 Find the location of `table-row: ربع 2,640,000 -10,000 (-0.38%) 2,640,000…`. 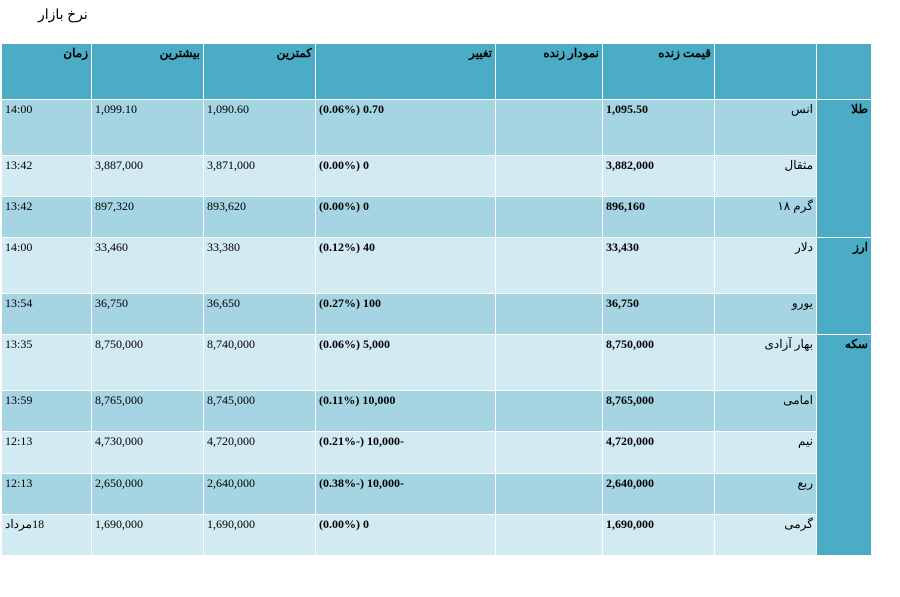

table-row: ربع 2,640,000 -10,000 (-0.38%) 2,640,000… is located at coordinates (436, 494).